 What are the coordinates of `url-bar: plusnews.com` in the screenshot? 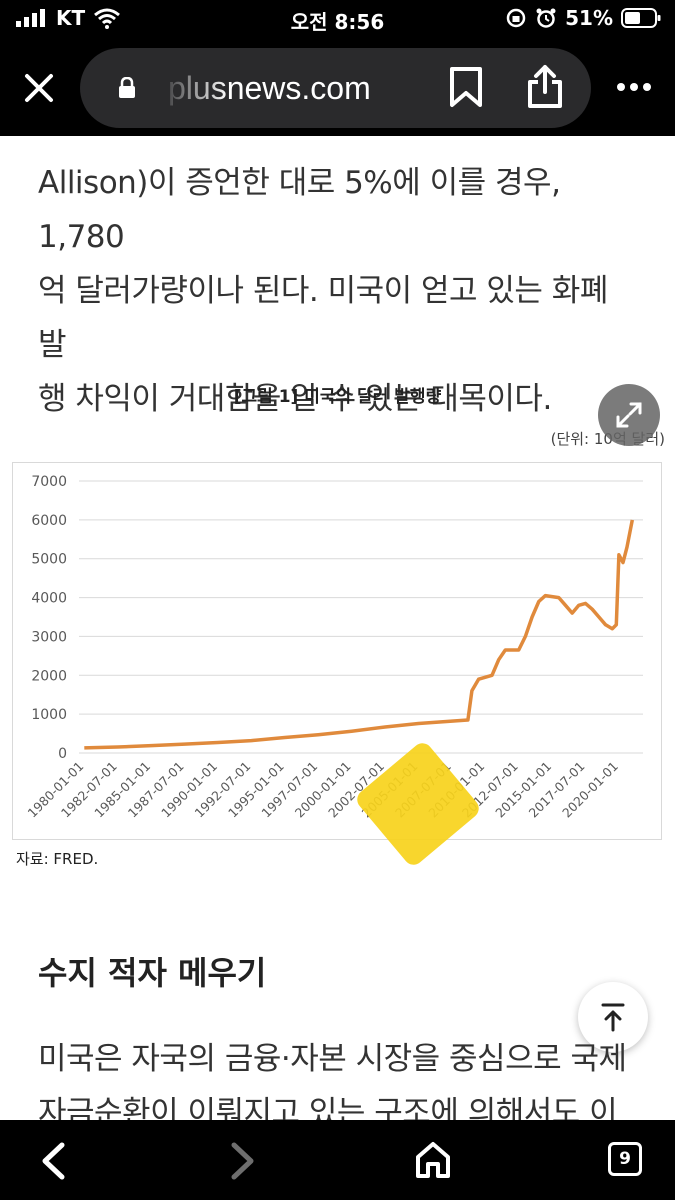 It's located at (335, 88).